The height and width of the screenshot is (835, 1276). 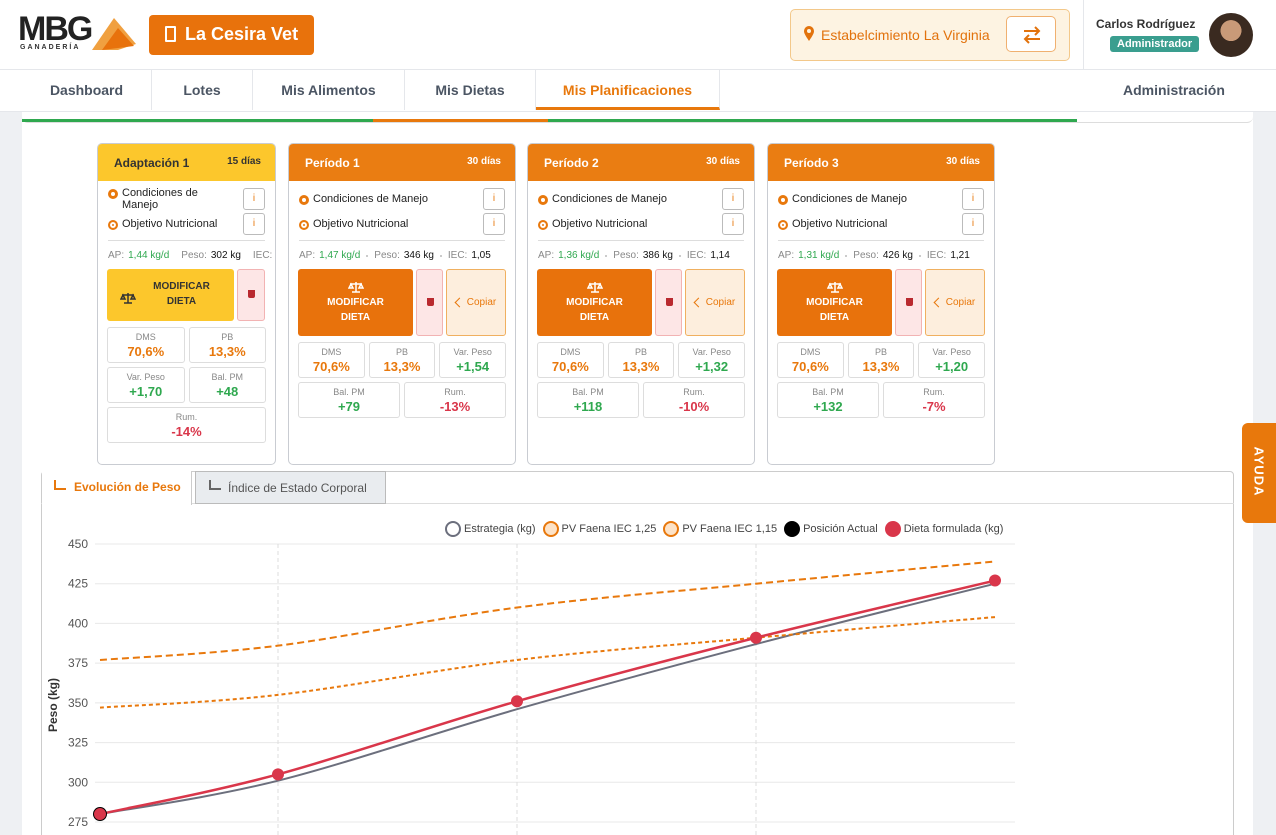 What do you see at coordinates (472, 360) in the screenshot?
I see `metric: Var. Peso +1,54` at bounding box center [472, 360].